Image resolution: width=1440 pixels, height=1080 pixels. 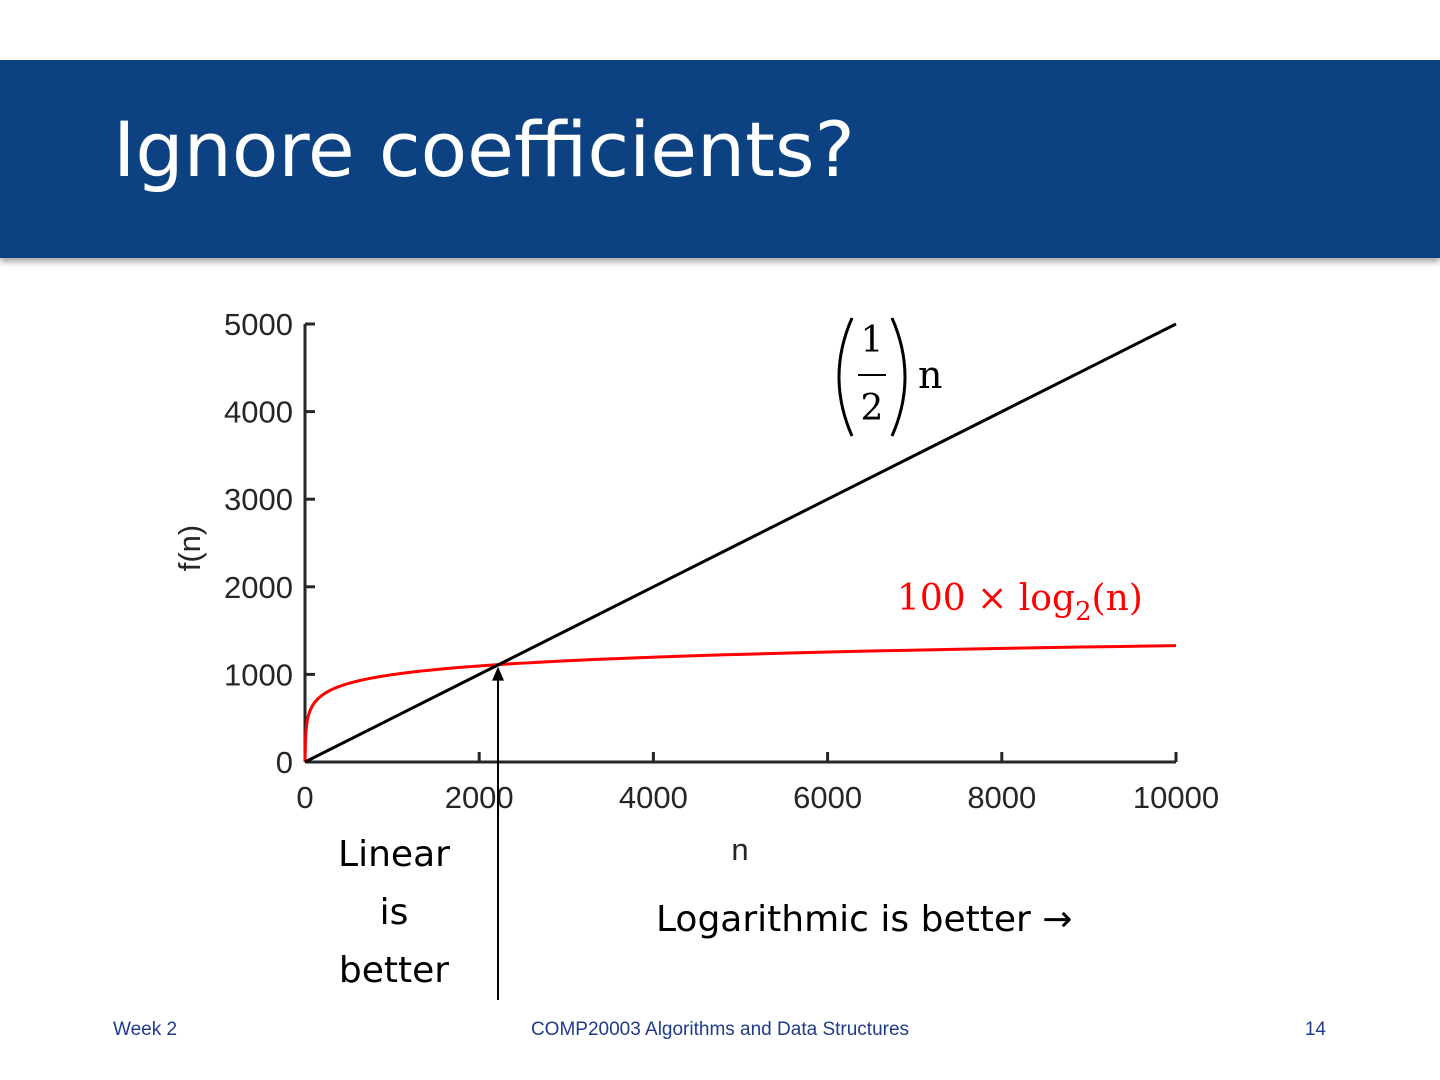 What do you see at coordinates (394, 854) in the screenshot?
I see `linear-note-line: Linear` at bounding box center [394, 854].